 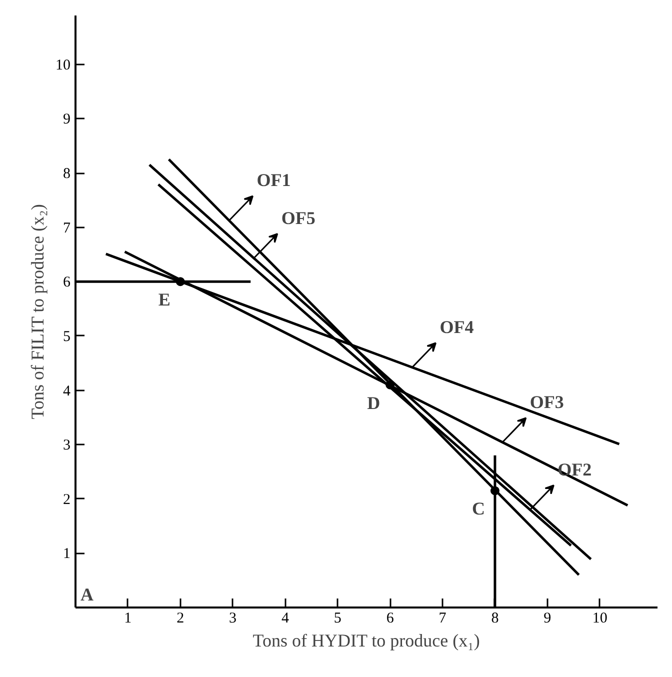 What do you see at coordinates (67, 228) in the screenshot?
I see `y-tick-label: 7` at bounding box center [67, 228].